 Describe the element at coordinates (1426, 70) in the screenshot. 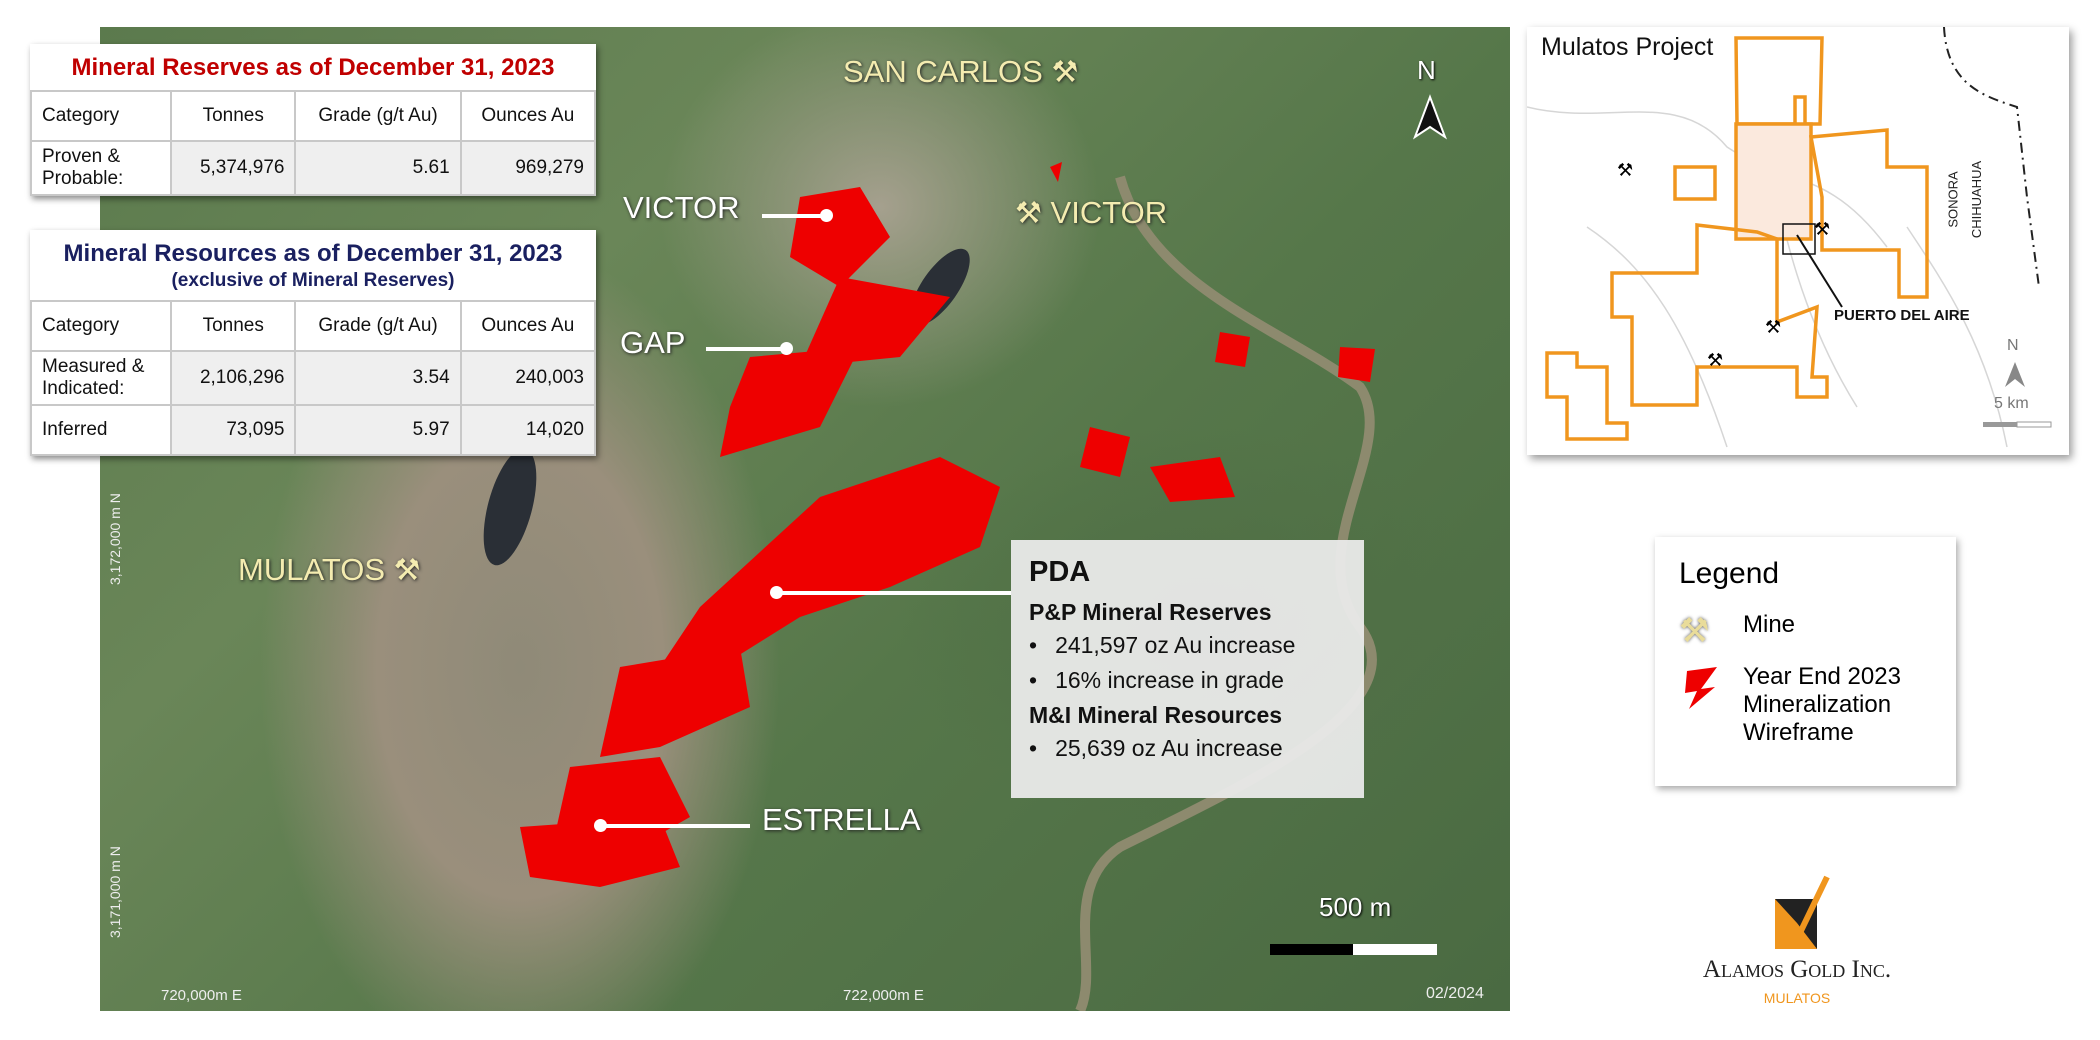

I see `north-label: N` at that location.